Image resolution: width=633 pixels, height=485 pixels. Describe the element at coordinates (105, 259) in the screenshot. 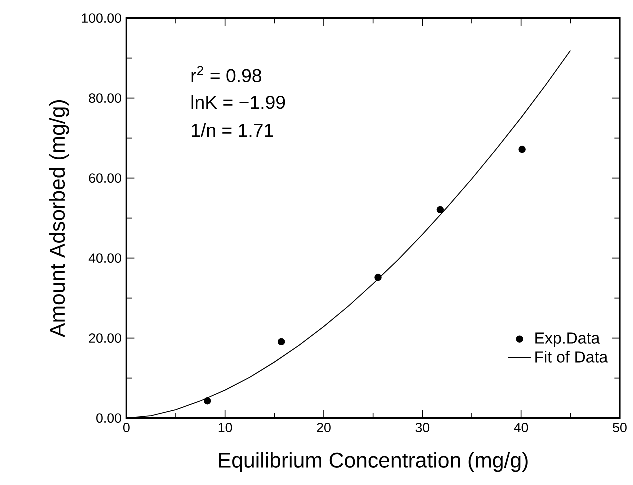

I see `y-tick-label: 40.00` at that location.